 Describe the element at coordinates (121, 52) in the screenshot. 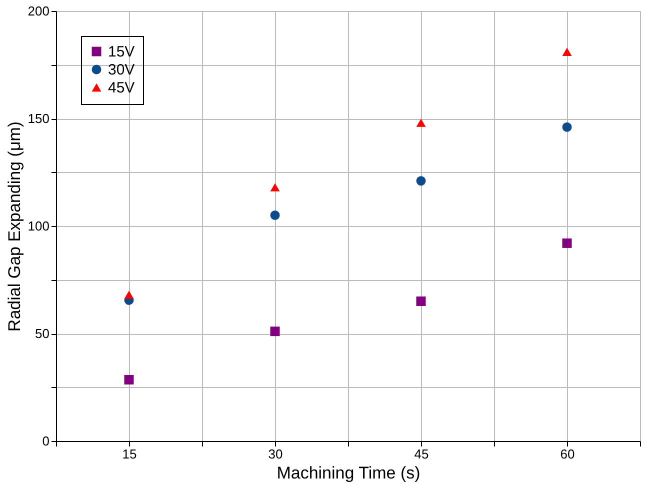

I see `legend-label: 15V` at that location.